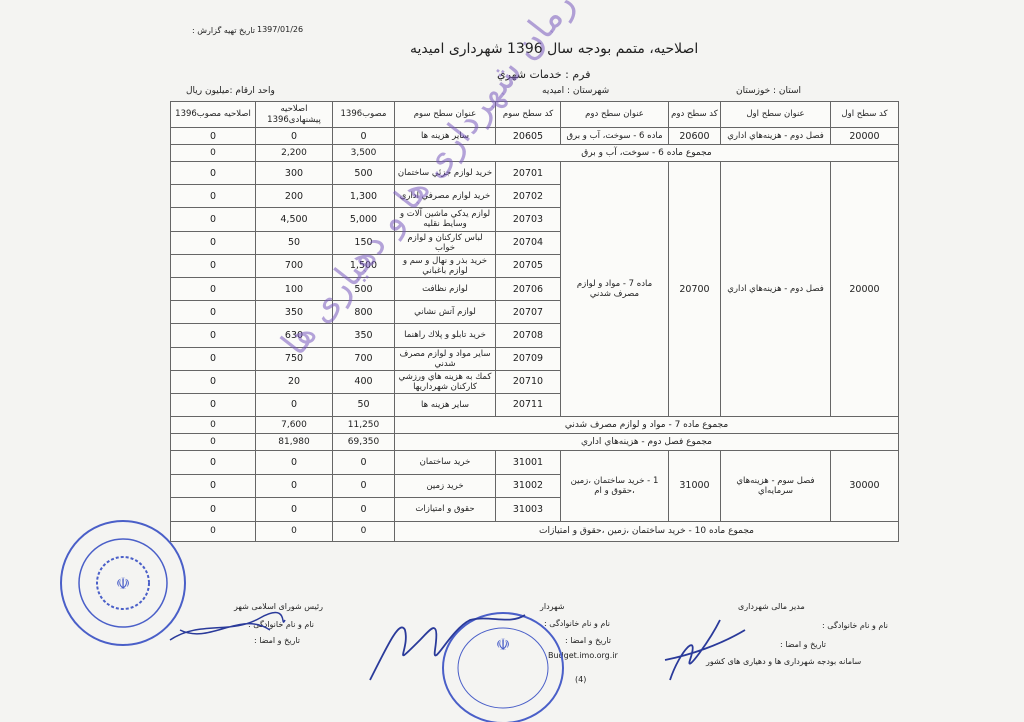 The image size is (1024, 722). I want to click on subtotal-label: مجموع ماده 7 - مواد و لوازم مصرف شدني, so click(646, 425).